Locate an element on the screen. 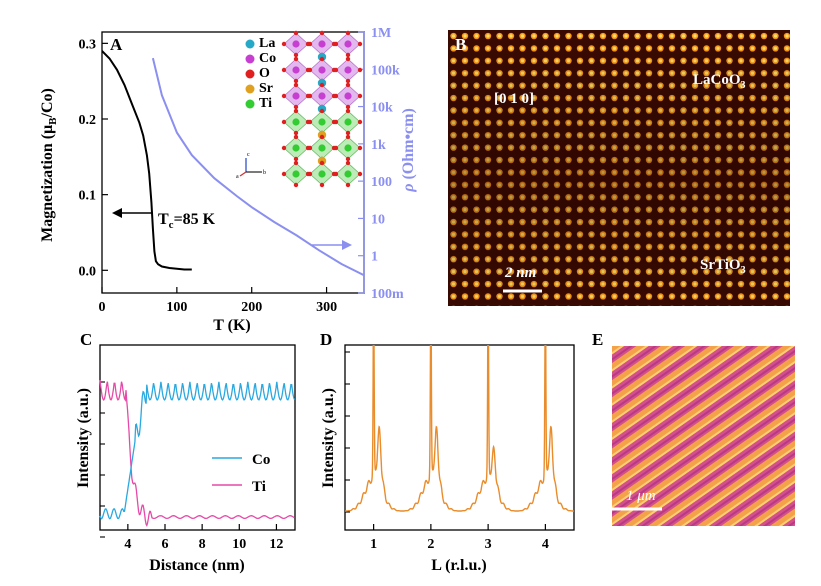 Image resolution: width=821 pixels, height=586 pixels. panel-a-letter: A is located at coordinates (116, 44).